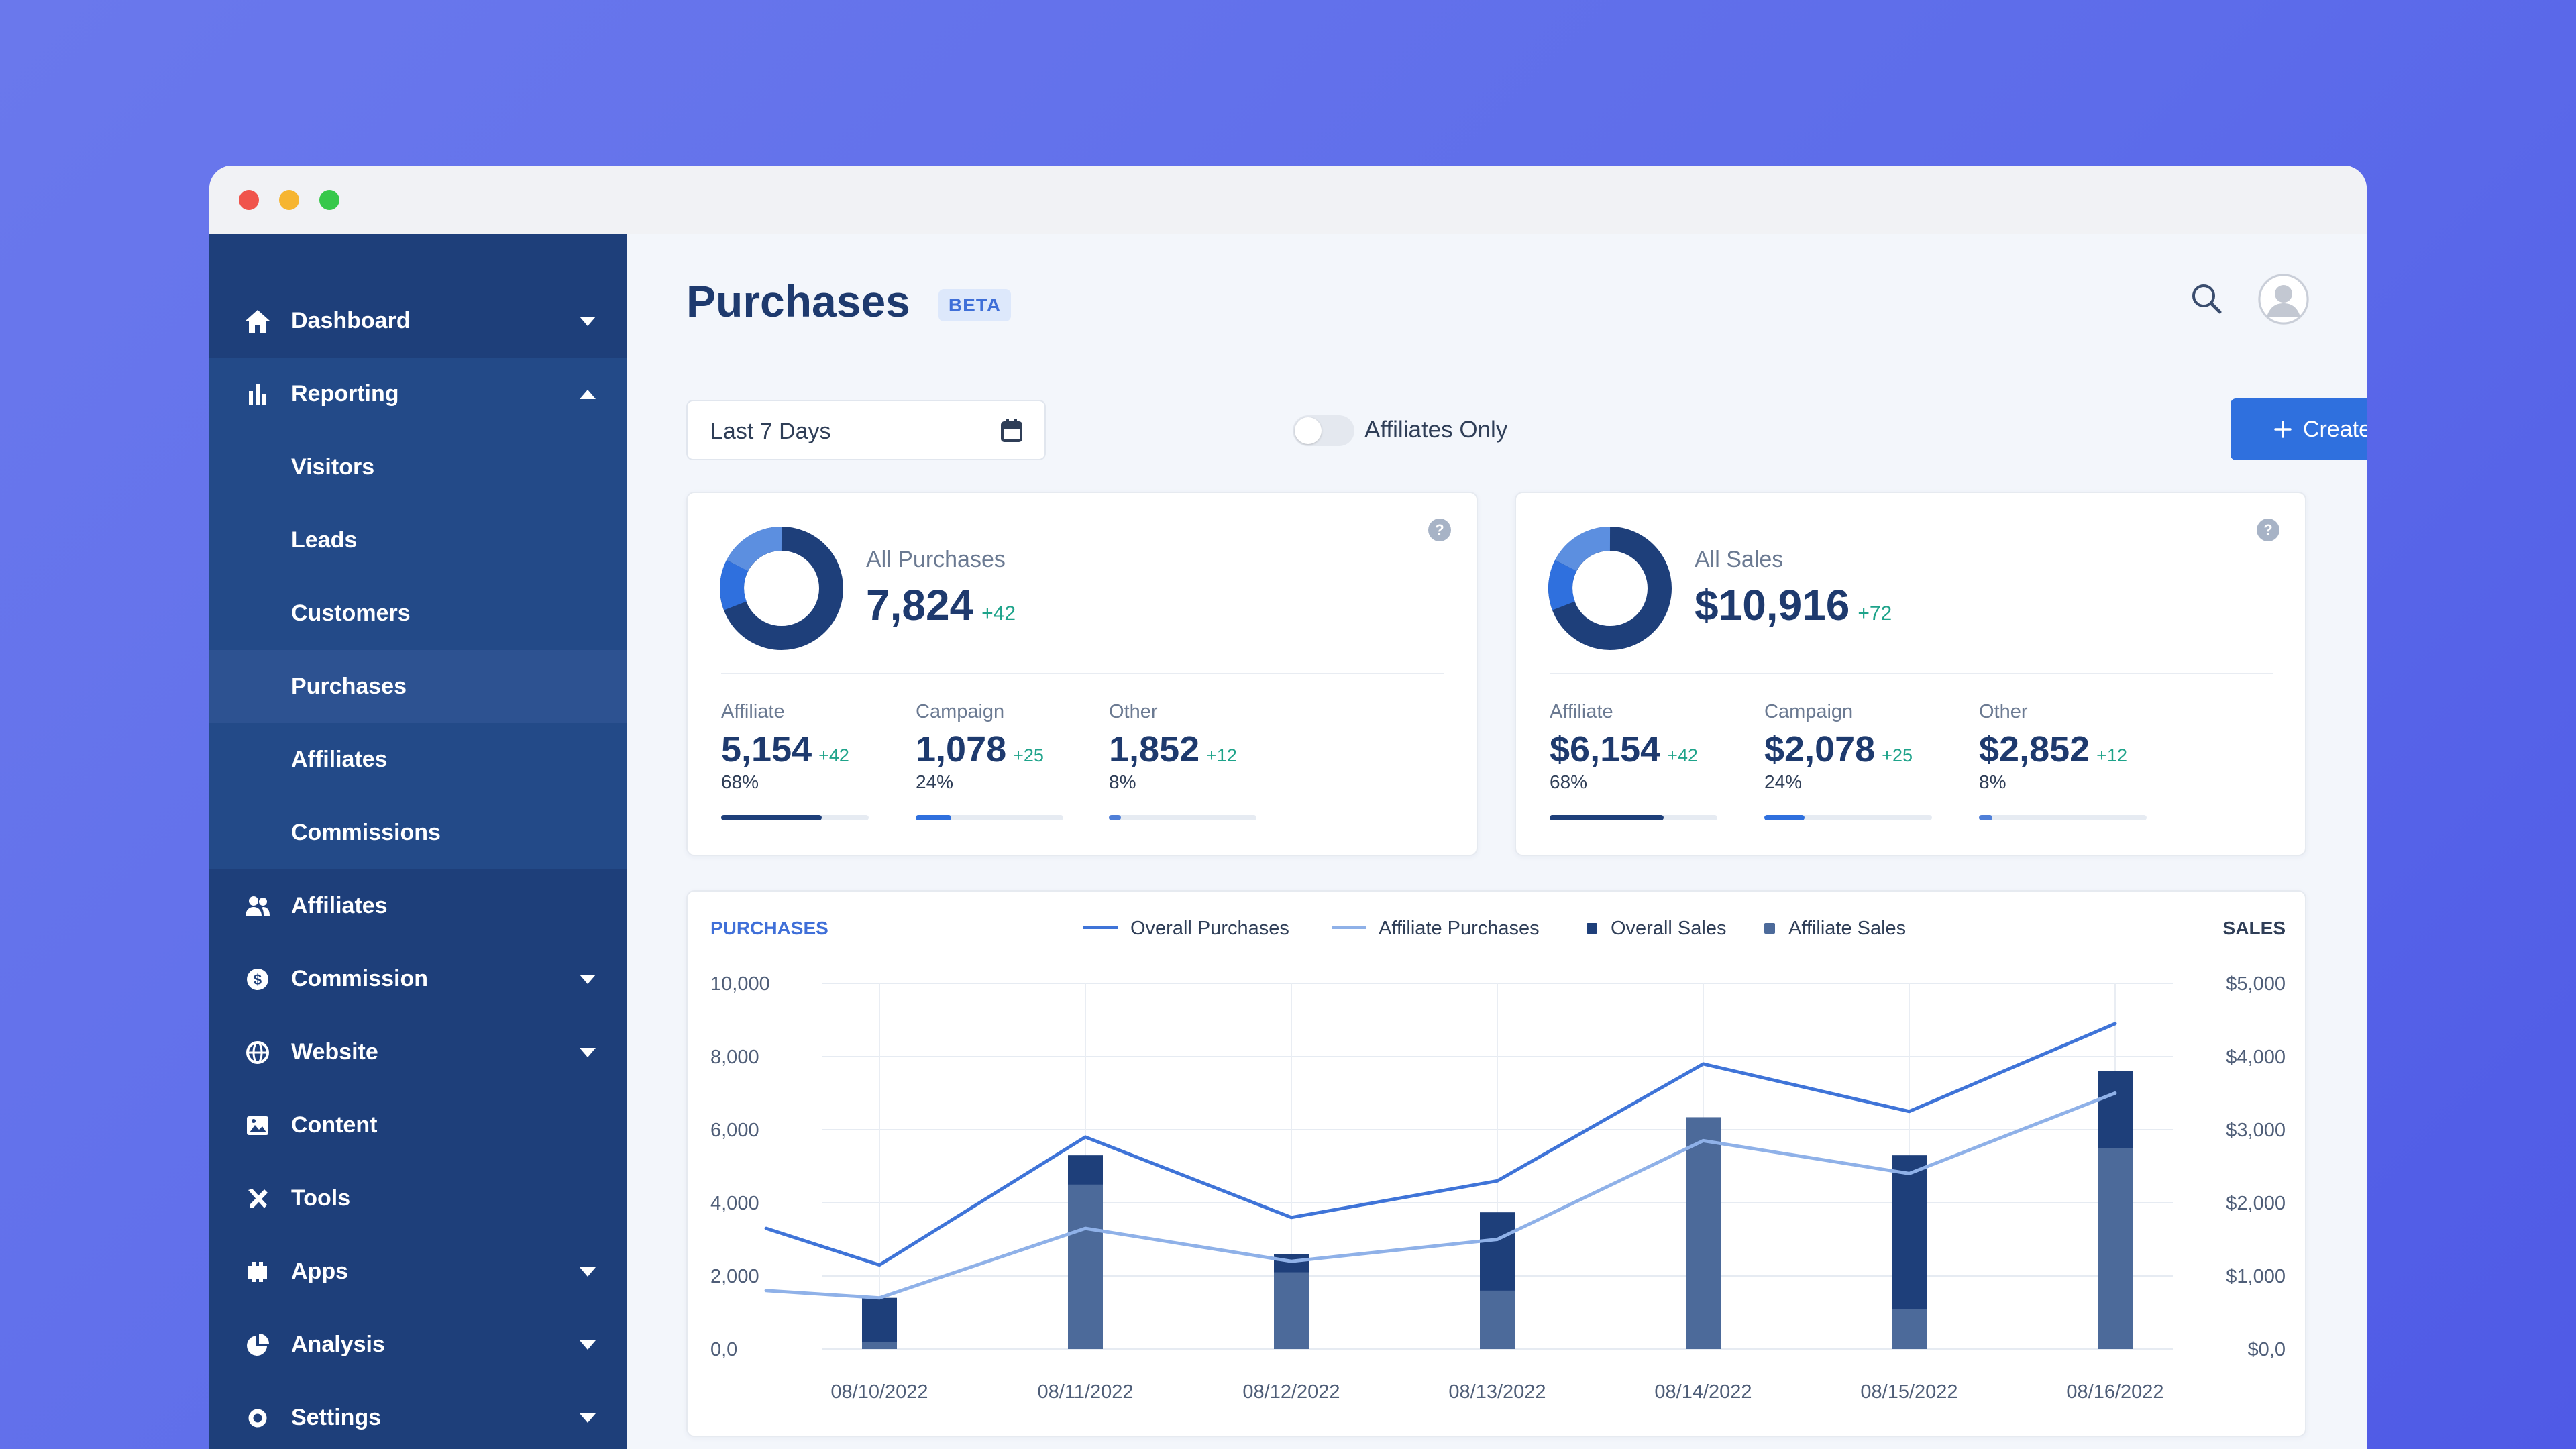  I want to click on line-overall-purchases, so click(1440, 1144).